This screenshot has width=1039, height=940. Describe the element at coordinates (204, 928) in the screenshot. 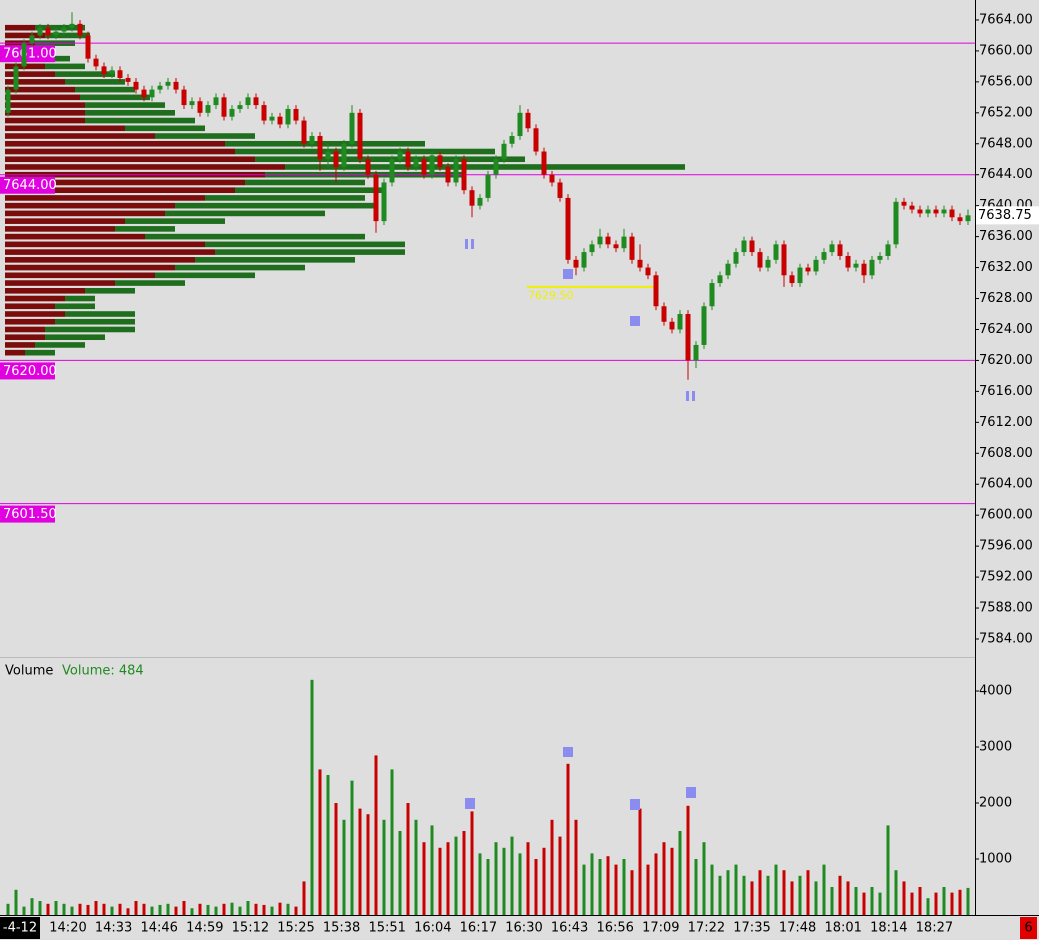

I see `x-tick-label: 14:59` at that location.